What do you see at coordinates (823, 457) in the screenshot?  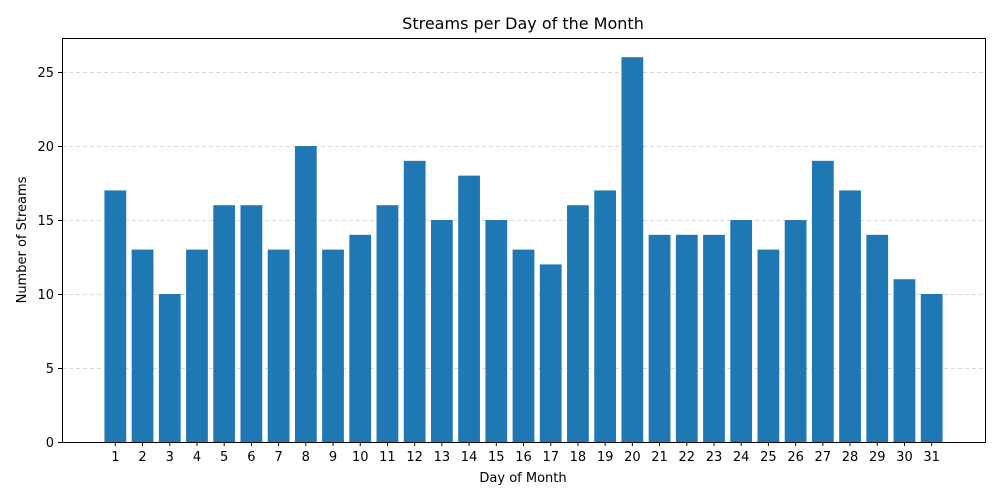 I see `x-tick-label: 27` at bounding box center [823, 457].